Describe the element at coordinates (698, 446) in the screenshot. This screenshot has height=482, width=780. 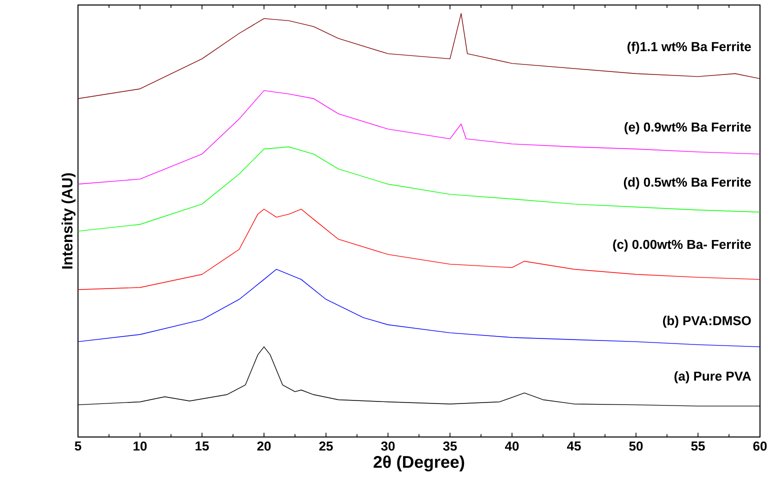
I see `x-tick-label: 55` at that location.